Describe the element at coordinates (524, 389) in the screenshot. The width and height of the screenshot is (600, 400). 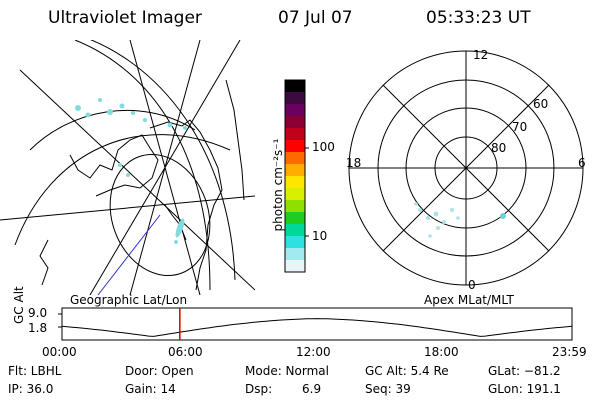
I see `info-glon: GLon: 191.1` at that location.